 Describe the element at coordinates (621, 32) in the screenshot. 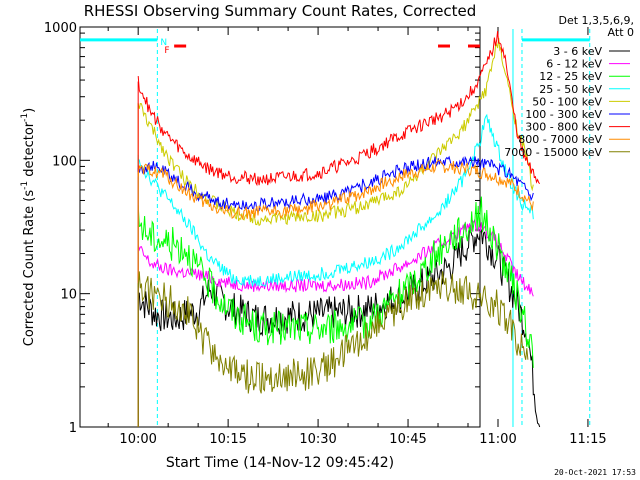

I see `legend-header-2: Att 0` at that location.